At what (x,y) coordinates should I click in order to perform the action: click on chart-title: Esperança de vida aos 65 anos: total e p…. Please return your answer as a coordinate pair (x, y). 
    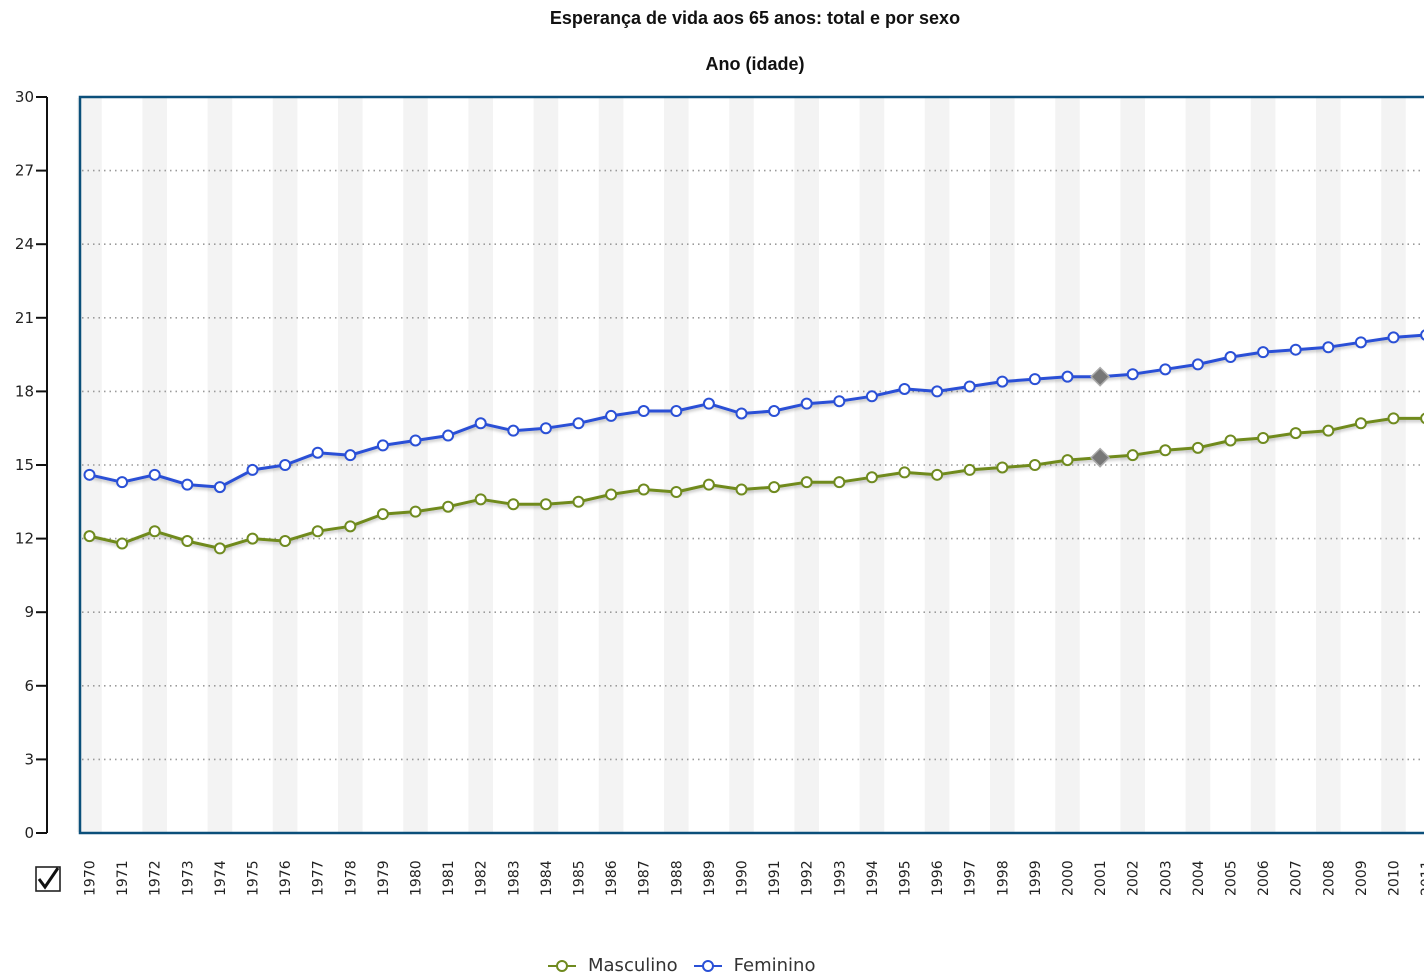
    Looking at the image, I should click on (755, 18).